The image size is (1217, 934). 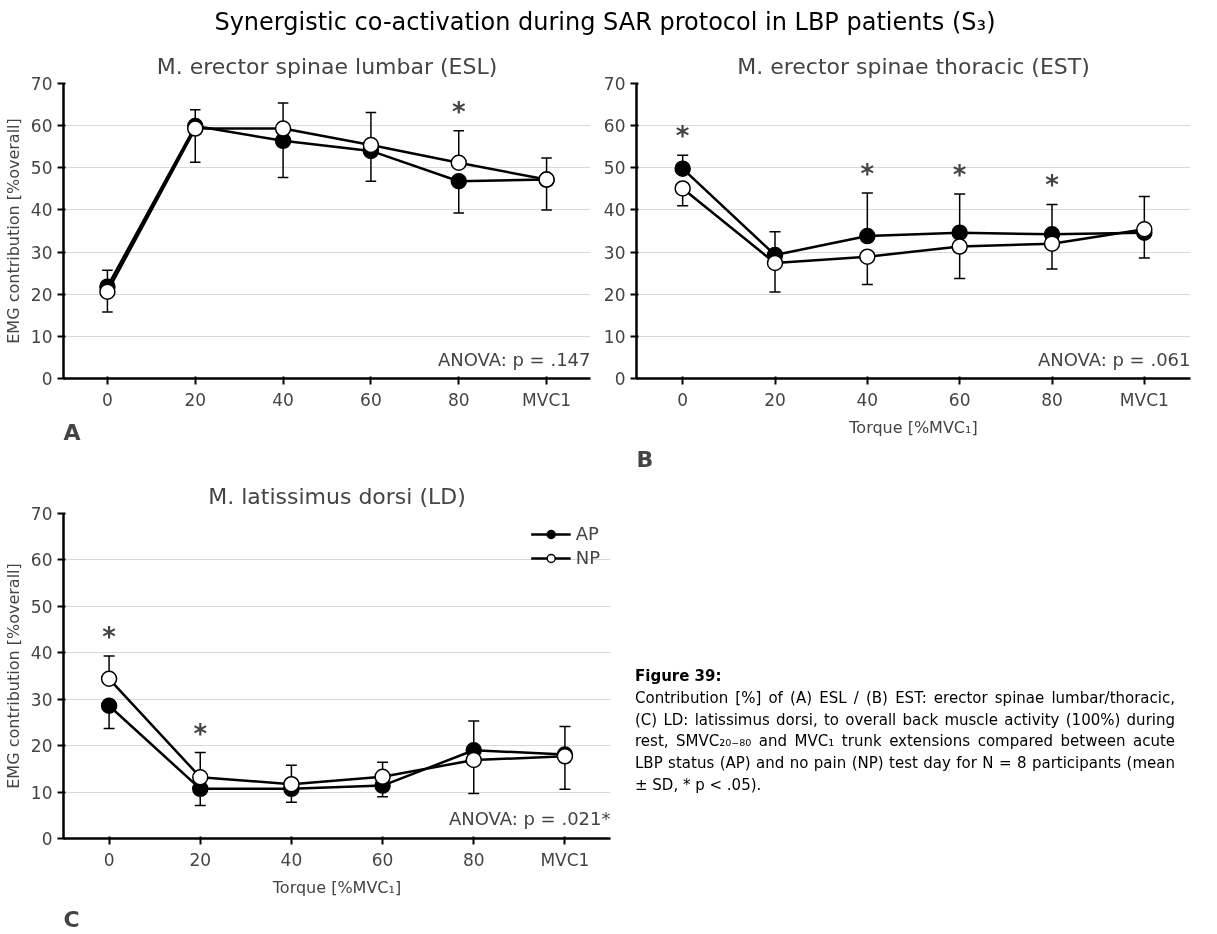 What do you see at coordinates (337, 496) in the screenshot?
I see `chart-title: M. latissimus dorsi (LD)` at bounding box center [337, 496].